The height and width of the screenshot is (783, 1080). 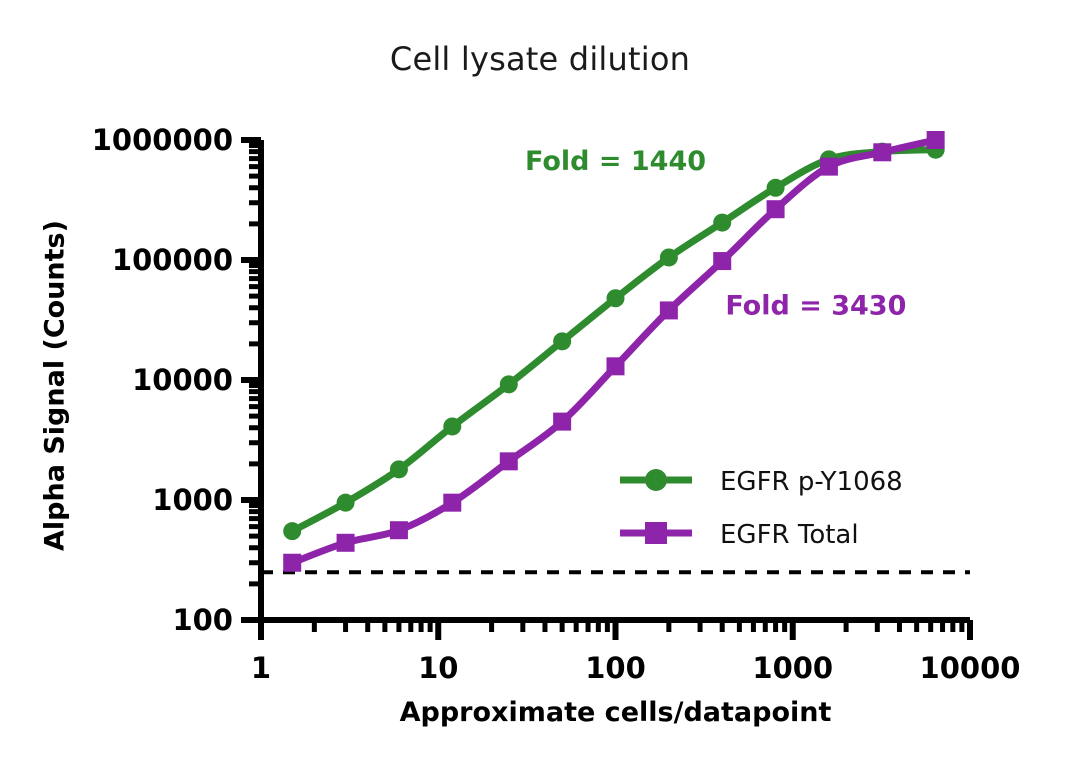 I want to click on y-tick-label: 100000, so click(x=172, y=260).